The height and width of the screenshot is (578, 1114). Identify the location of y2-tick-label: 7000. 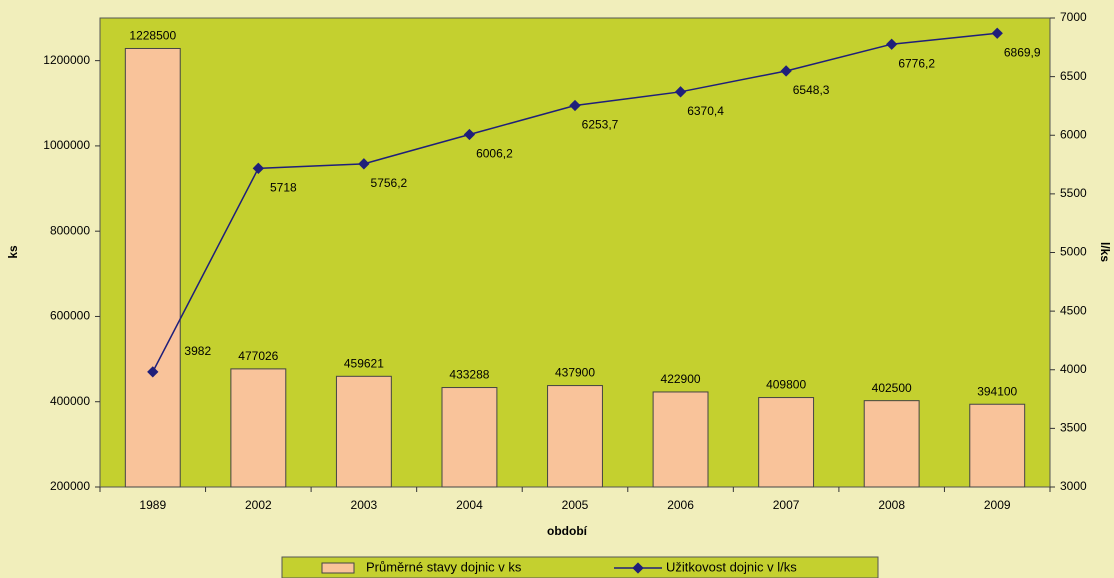
(1073, 17).